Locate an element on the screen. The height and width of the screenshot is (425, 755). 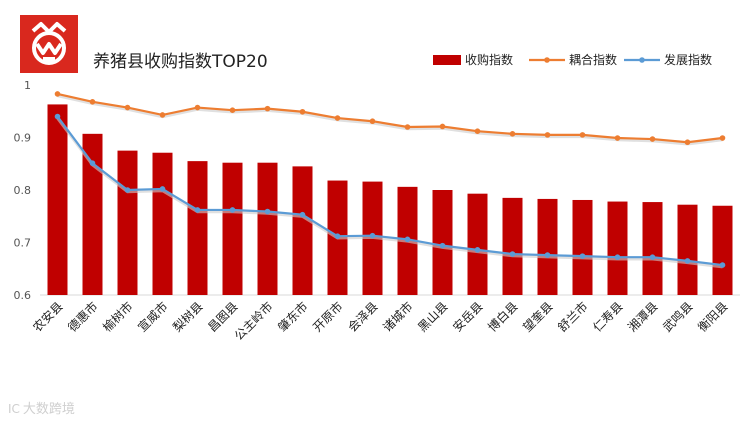
x-tick-label: 安岳县 is located at coordinates (468, 317).